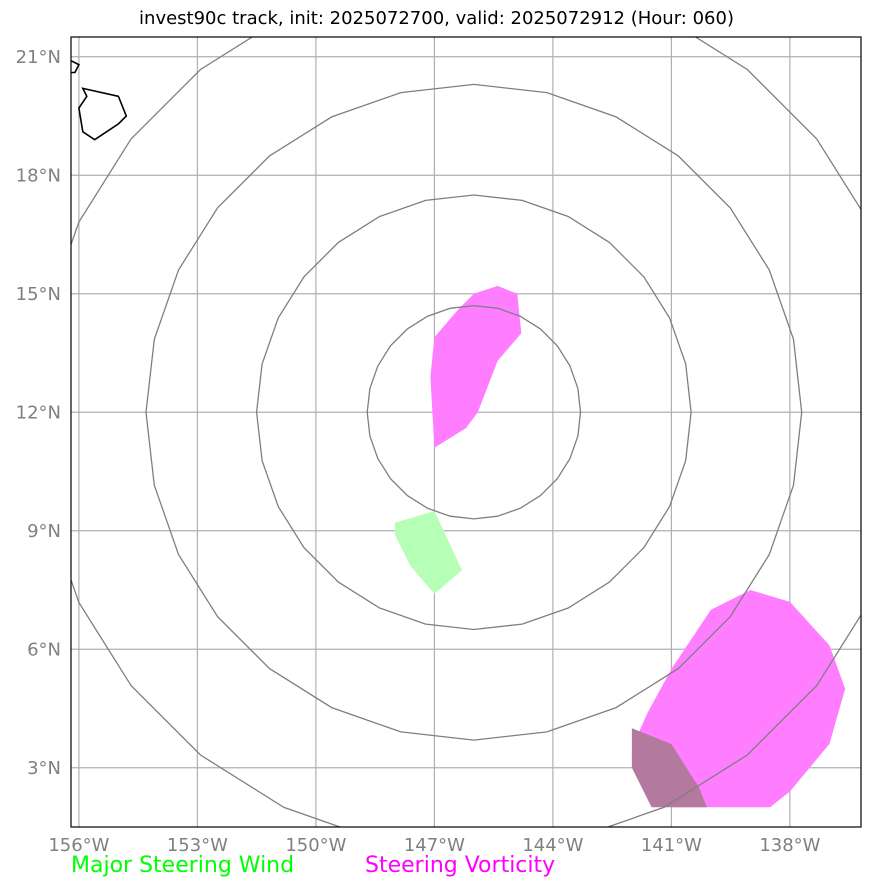 This screenshot has height=891, width=873. I want to click on island-coastline-edge, so click(75, 66).